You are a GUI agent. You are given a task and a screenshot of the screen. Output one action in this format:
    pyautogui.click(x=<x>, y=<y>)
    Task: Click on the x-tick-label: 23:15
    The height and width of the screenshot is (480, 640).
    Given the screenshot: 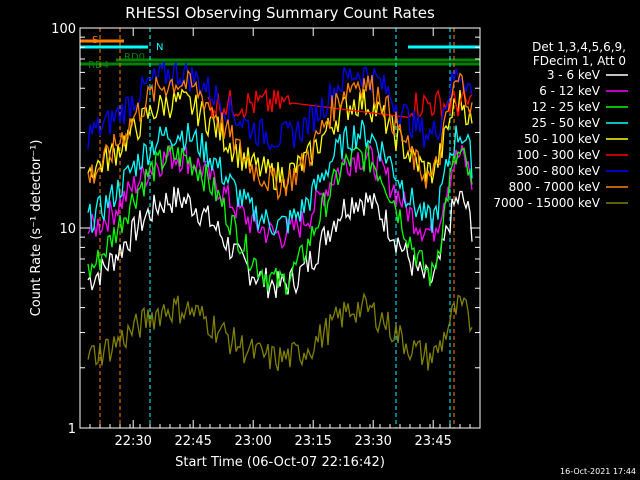 What is the action you would take?
    pyautogui.click(x=312, y=441)
    